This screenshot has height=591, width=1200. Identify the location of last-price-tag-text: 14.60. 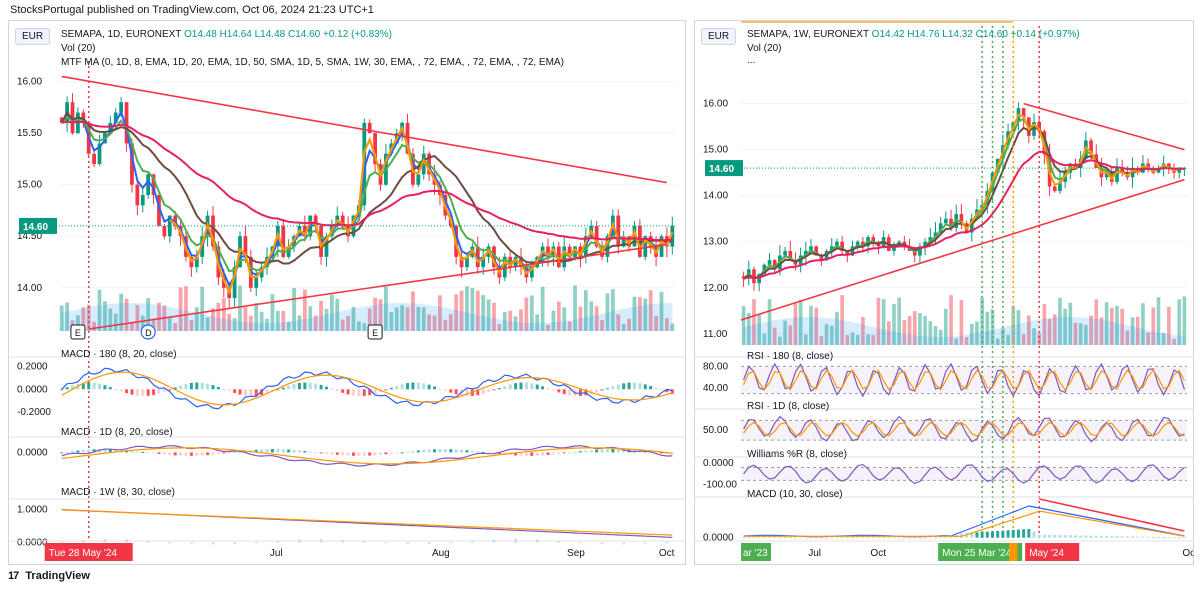
(35, 227).